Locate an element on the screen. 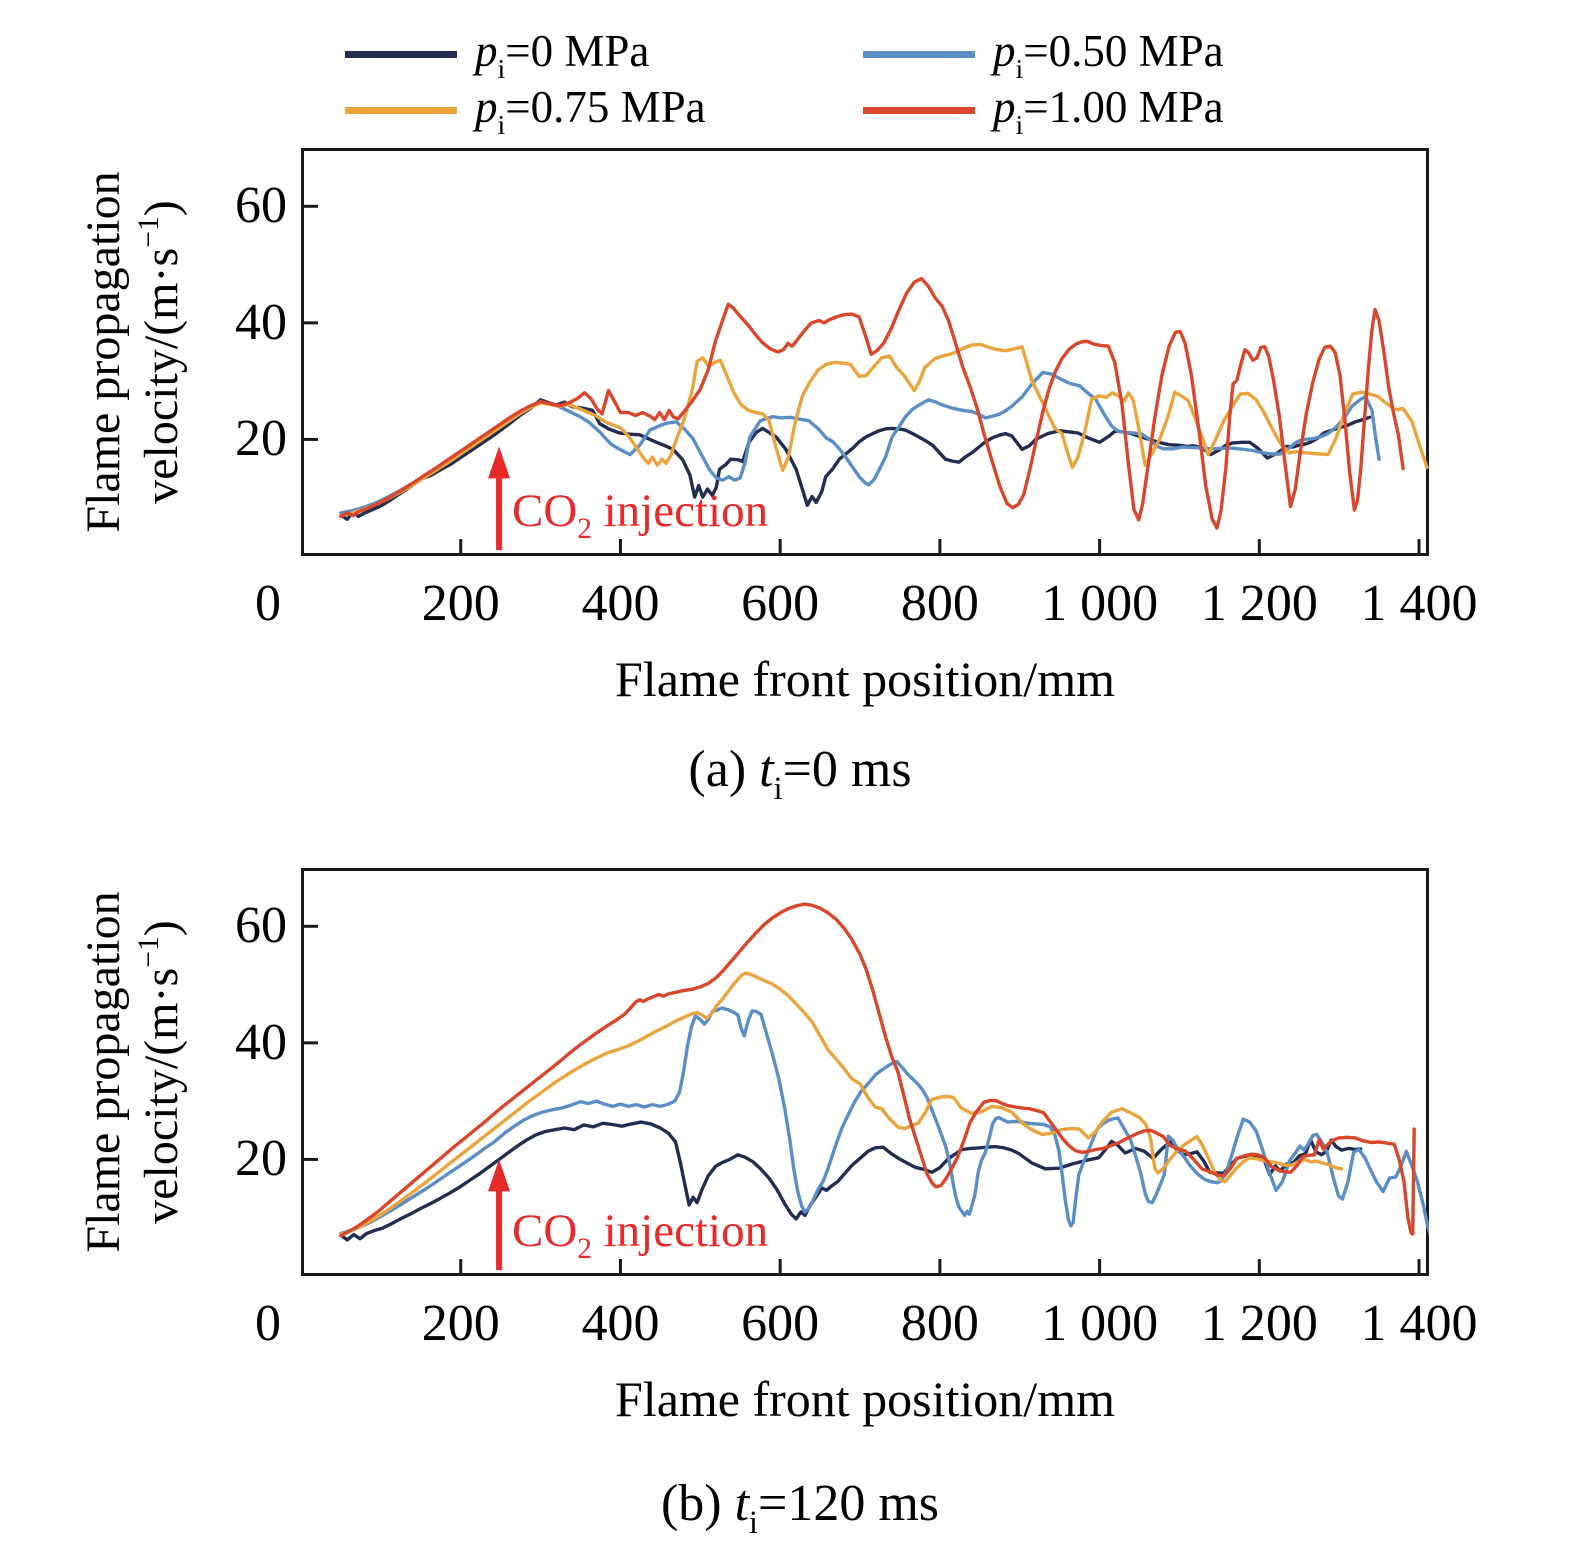 The height and width of the screenshot is (1557, 1575). co2-injection-annotation-a: CO2 injection is located at coordinates (640, 515).